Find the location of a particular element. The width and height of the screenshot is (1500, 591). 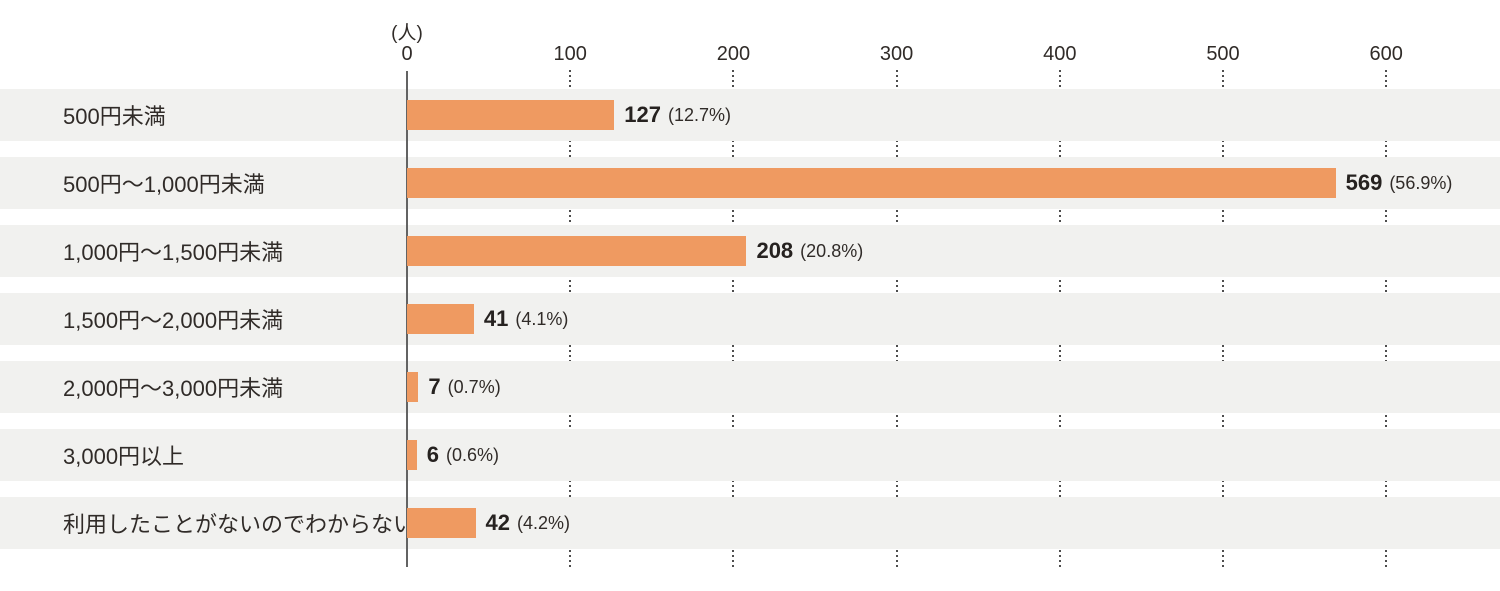

value-count: 208 is located at coordinates (775, 250).